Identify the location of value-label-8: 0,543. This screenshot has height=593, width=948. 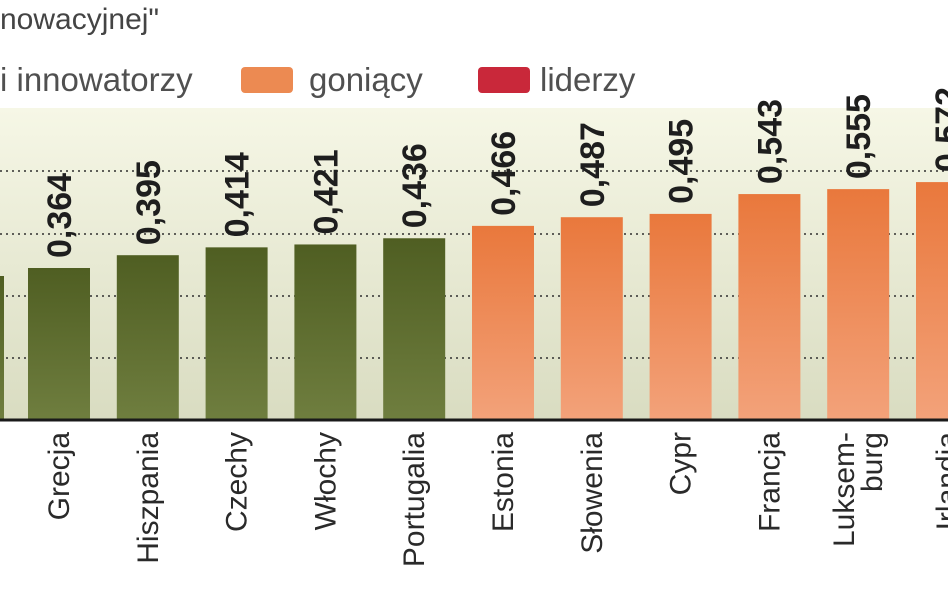
(770, 141).